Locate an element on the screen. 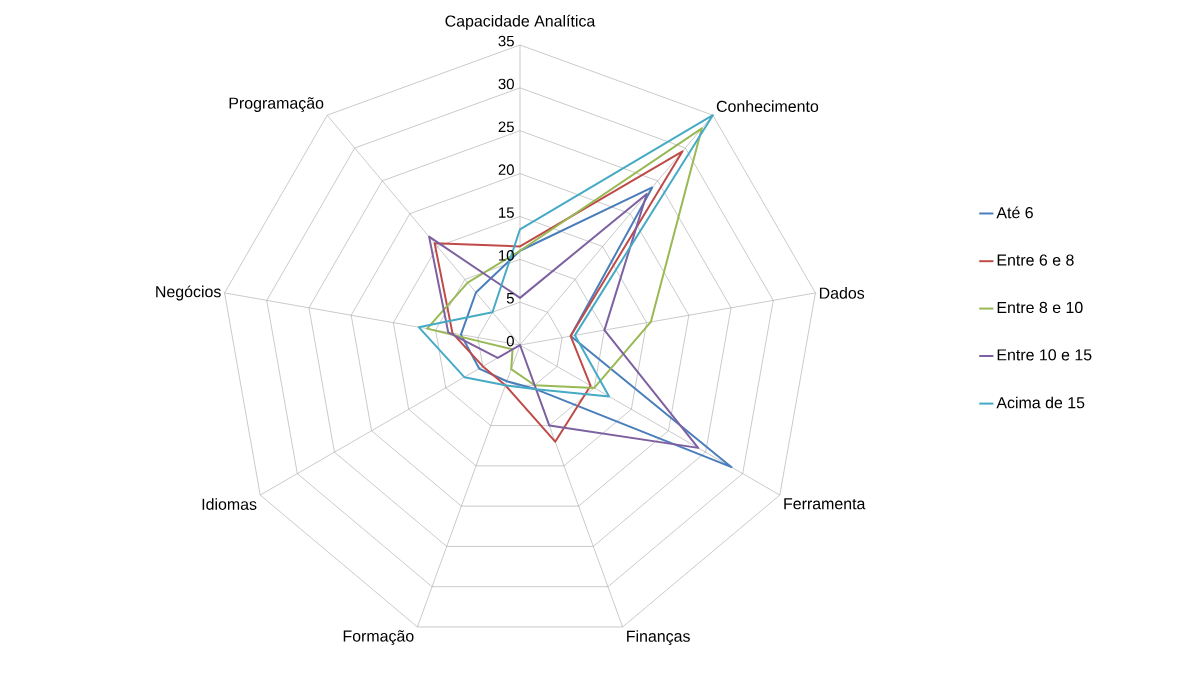 The width and height of the screenshot is (1181, 675). spoke-label: Programação is located at coordinates (276, 104).